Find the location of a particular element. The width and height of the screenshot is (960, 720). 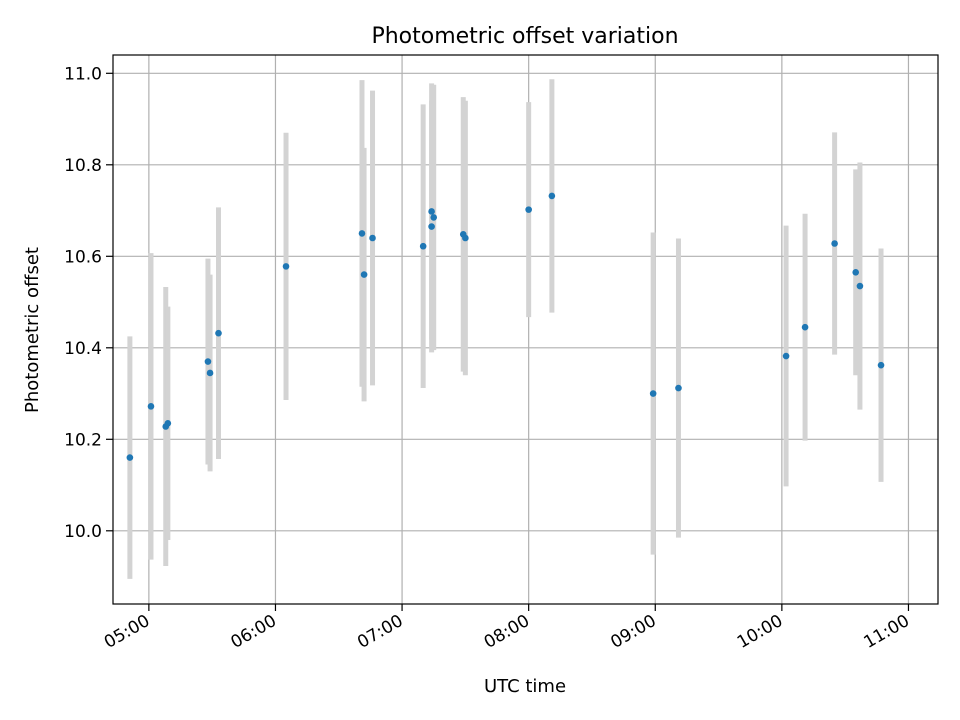

y-tick-label: 10.4 is located at coordinates (83, 349).